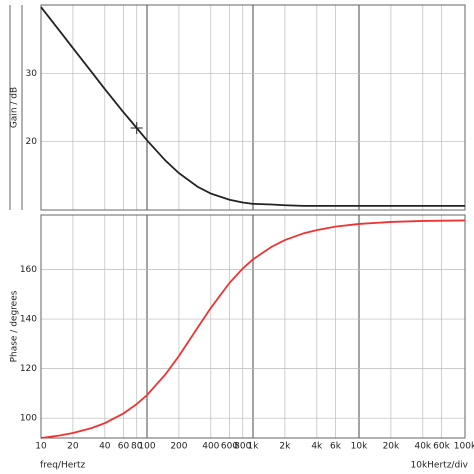  What do you see at coordinates (124, 447) in the screenshot?
I see `x-tick-label: 60` at bounding box center [124, 447].